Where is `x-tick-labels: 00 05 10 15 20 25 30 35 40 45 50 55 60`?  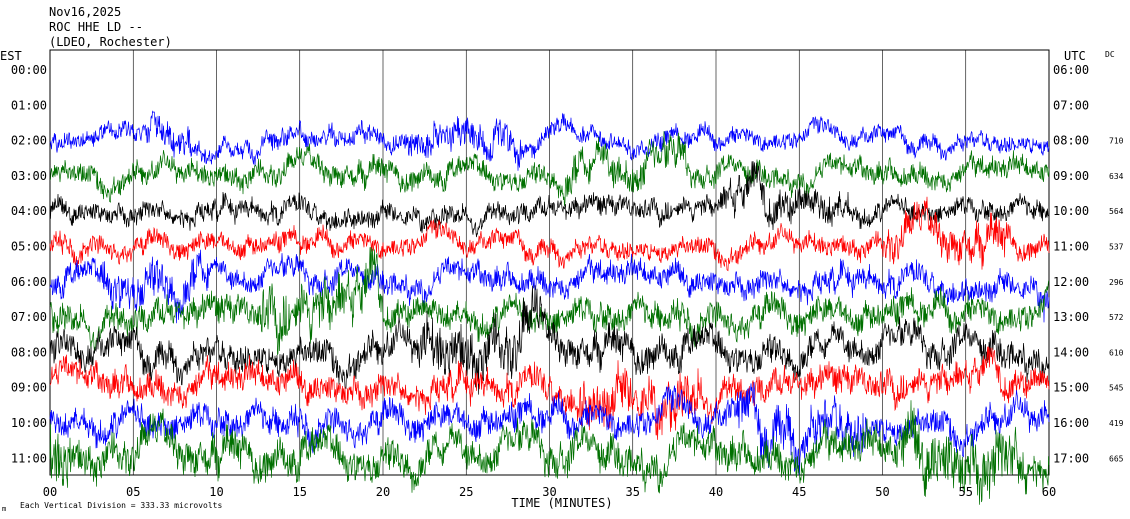
x-tick-labels: 00 05 10 15 20 25 30 35 40 45 50 55 60 is located at coordinates (549, 492).